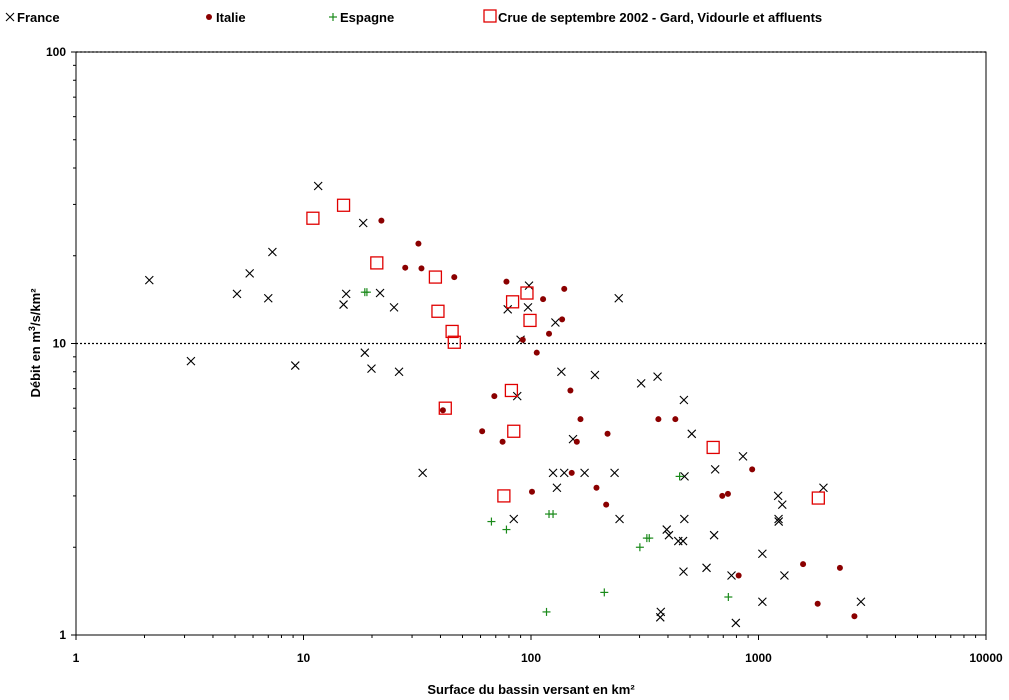  Describe the element at coordinates (758, 658) in the screenshot. I see `x-tick-label: 1000` at that location.